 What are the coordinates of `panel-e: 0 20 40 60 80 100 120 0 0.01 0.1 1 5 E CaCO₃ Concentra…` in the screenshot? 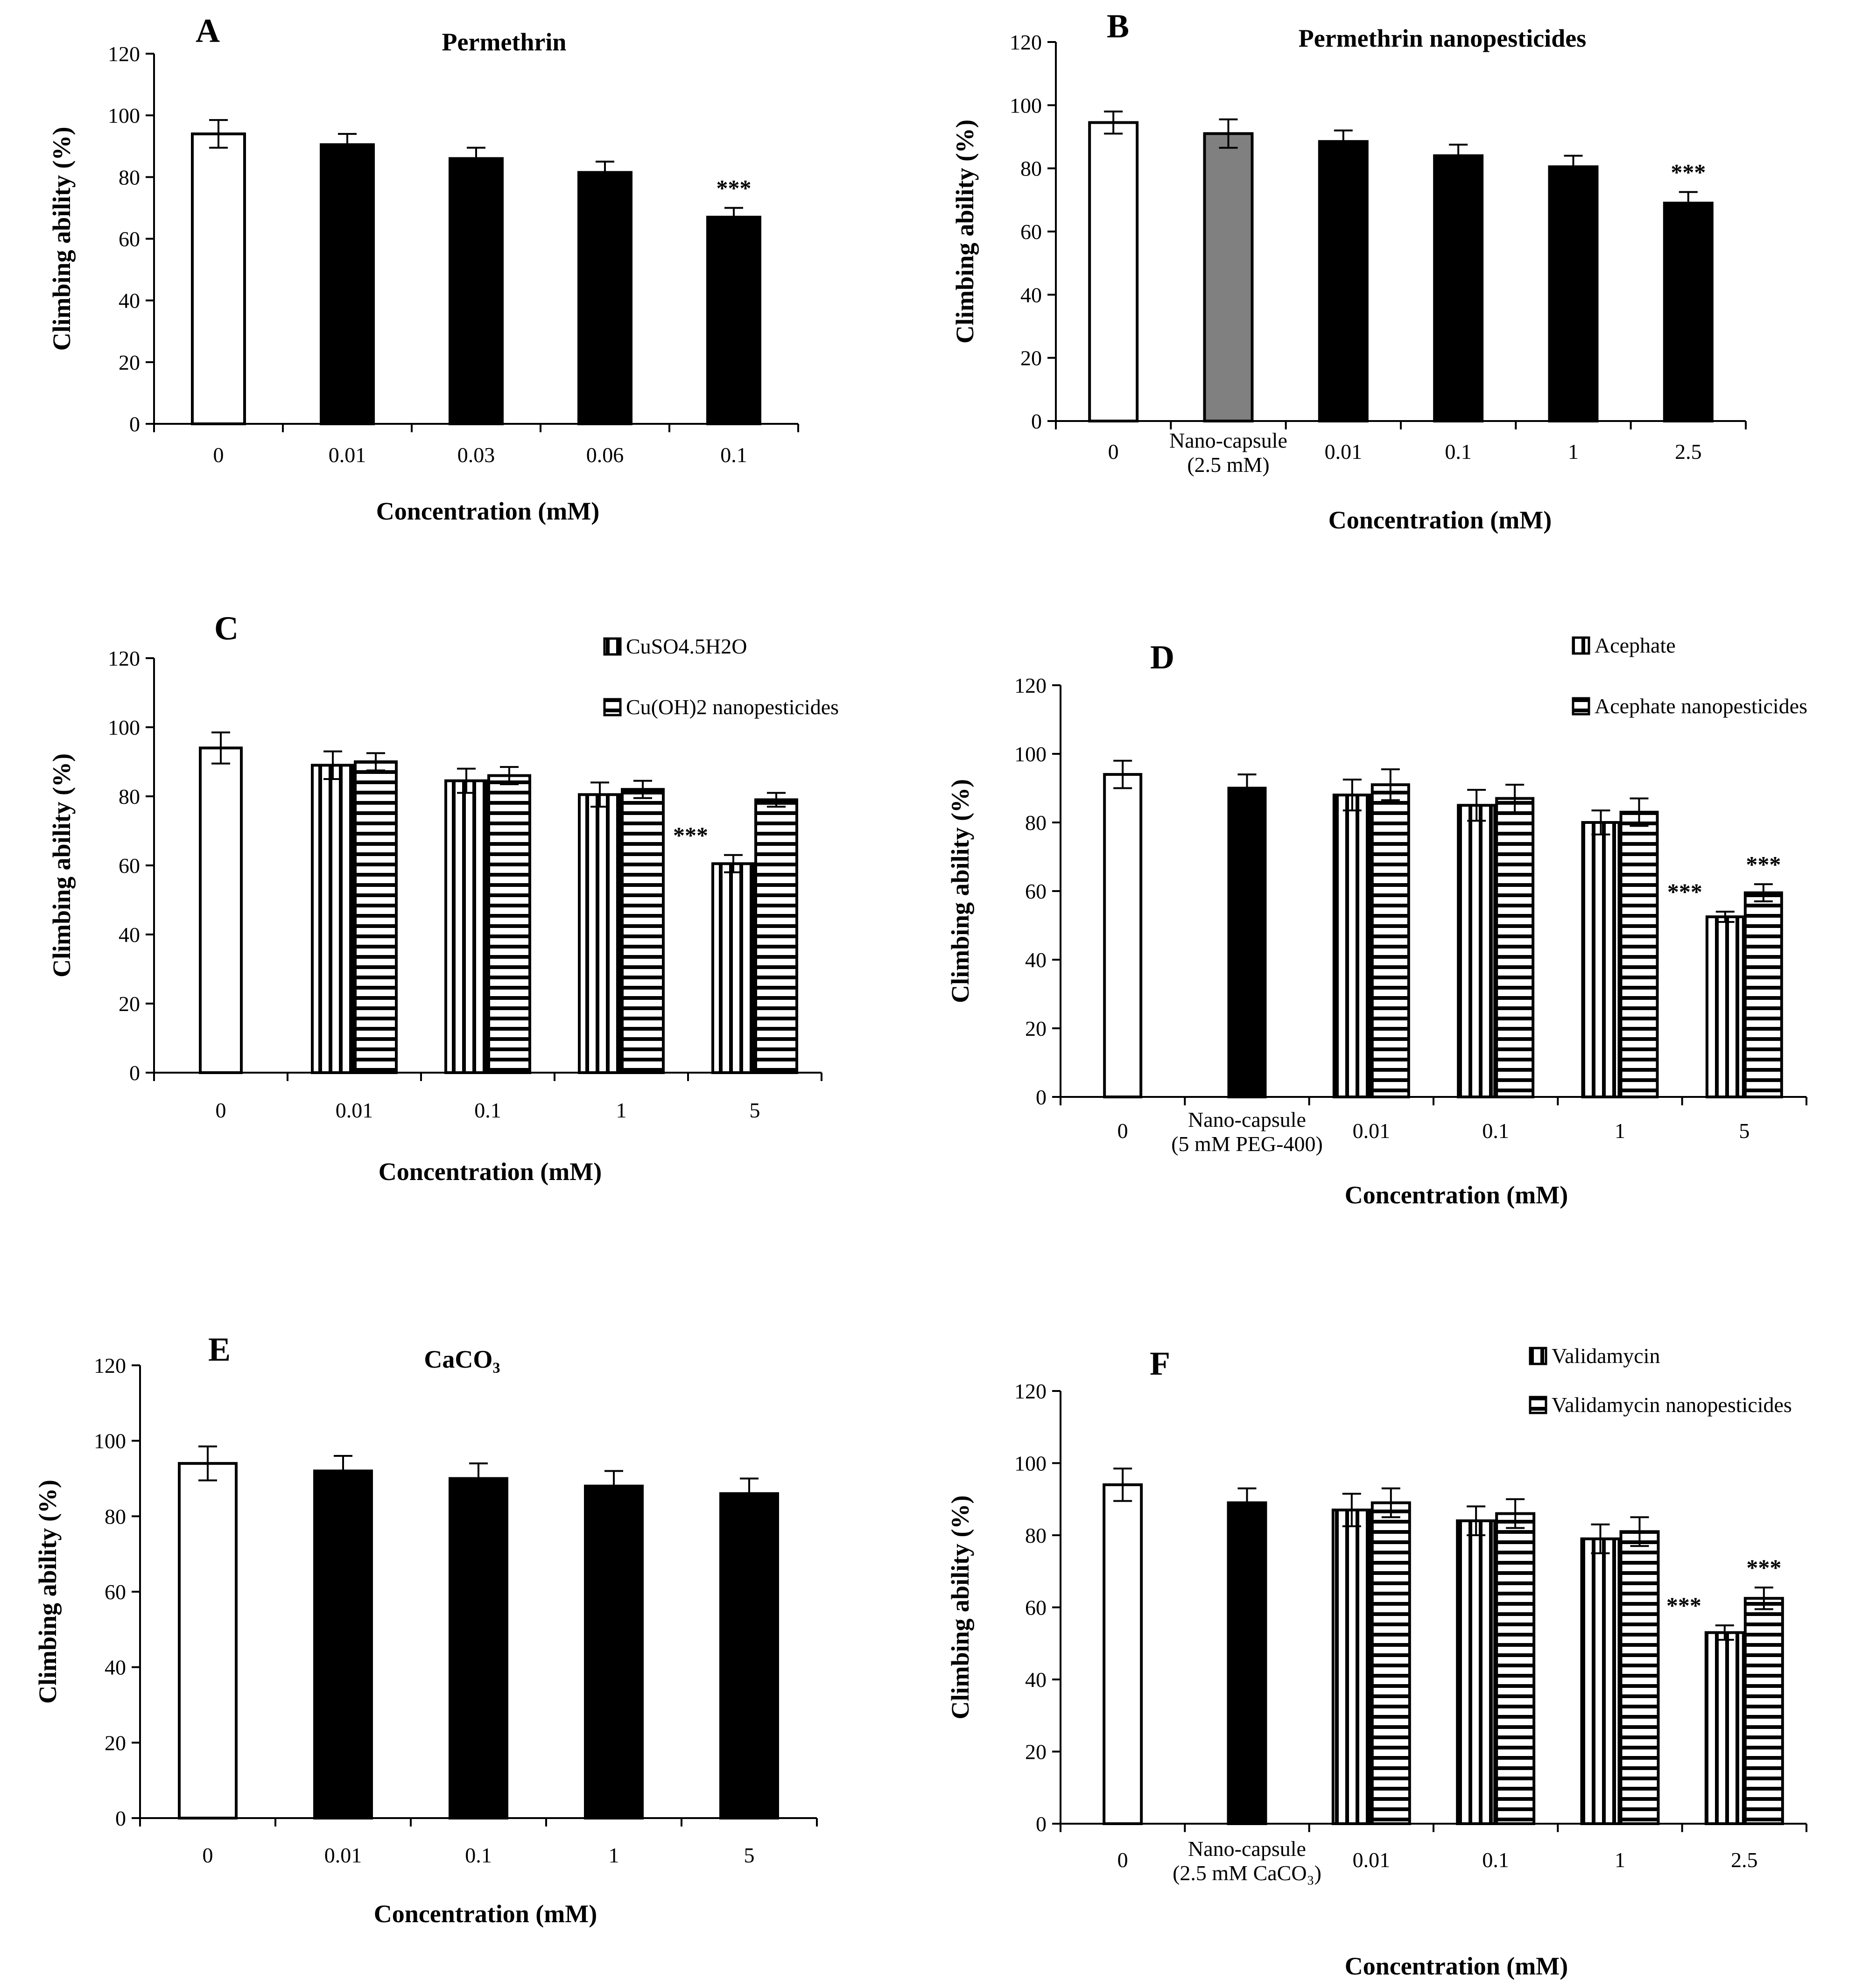 It's located at (426, 1629).